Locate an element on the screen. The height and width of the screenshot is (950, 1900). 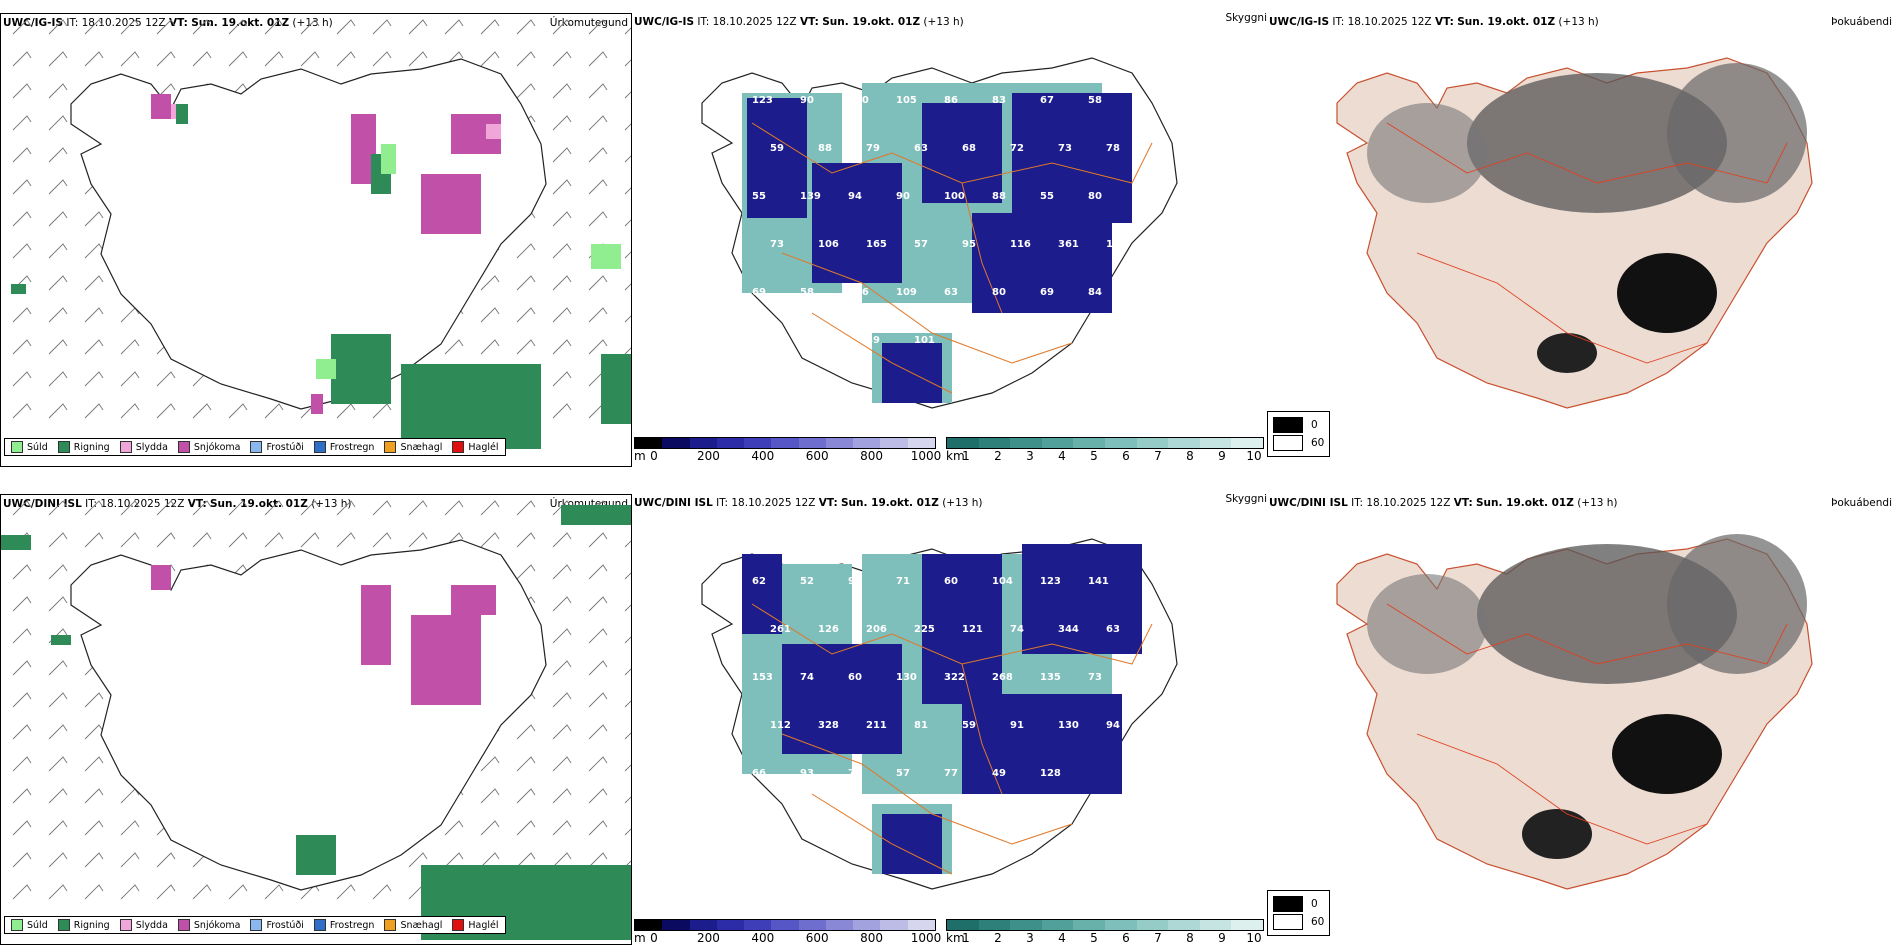
colorbar-tick-label: 2 is located at coordinates (998, 938).